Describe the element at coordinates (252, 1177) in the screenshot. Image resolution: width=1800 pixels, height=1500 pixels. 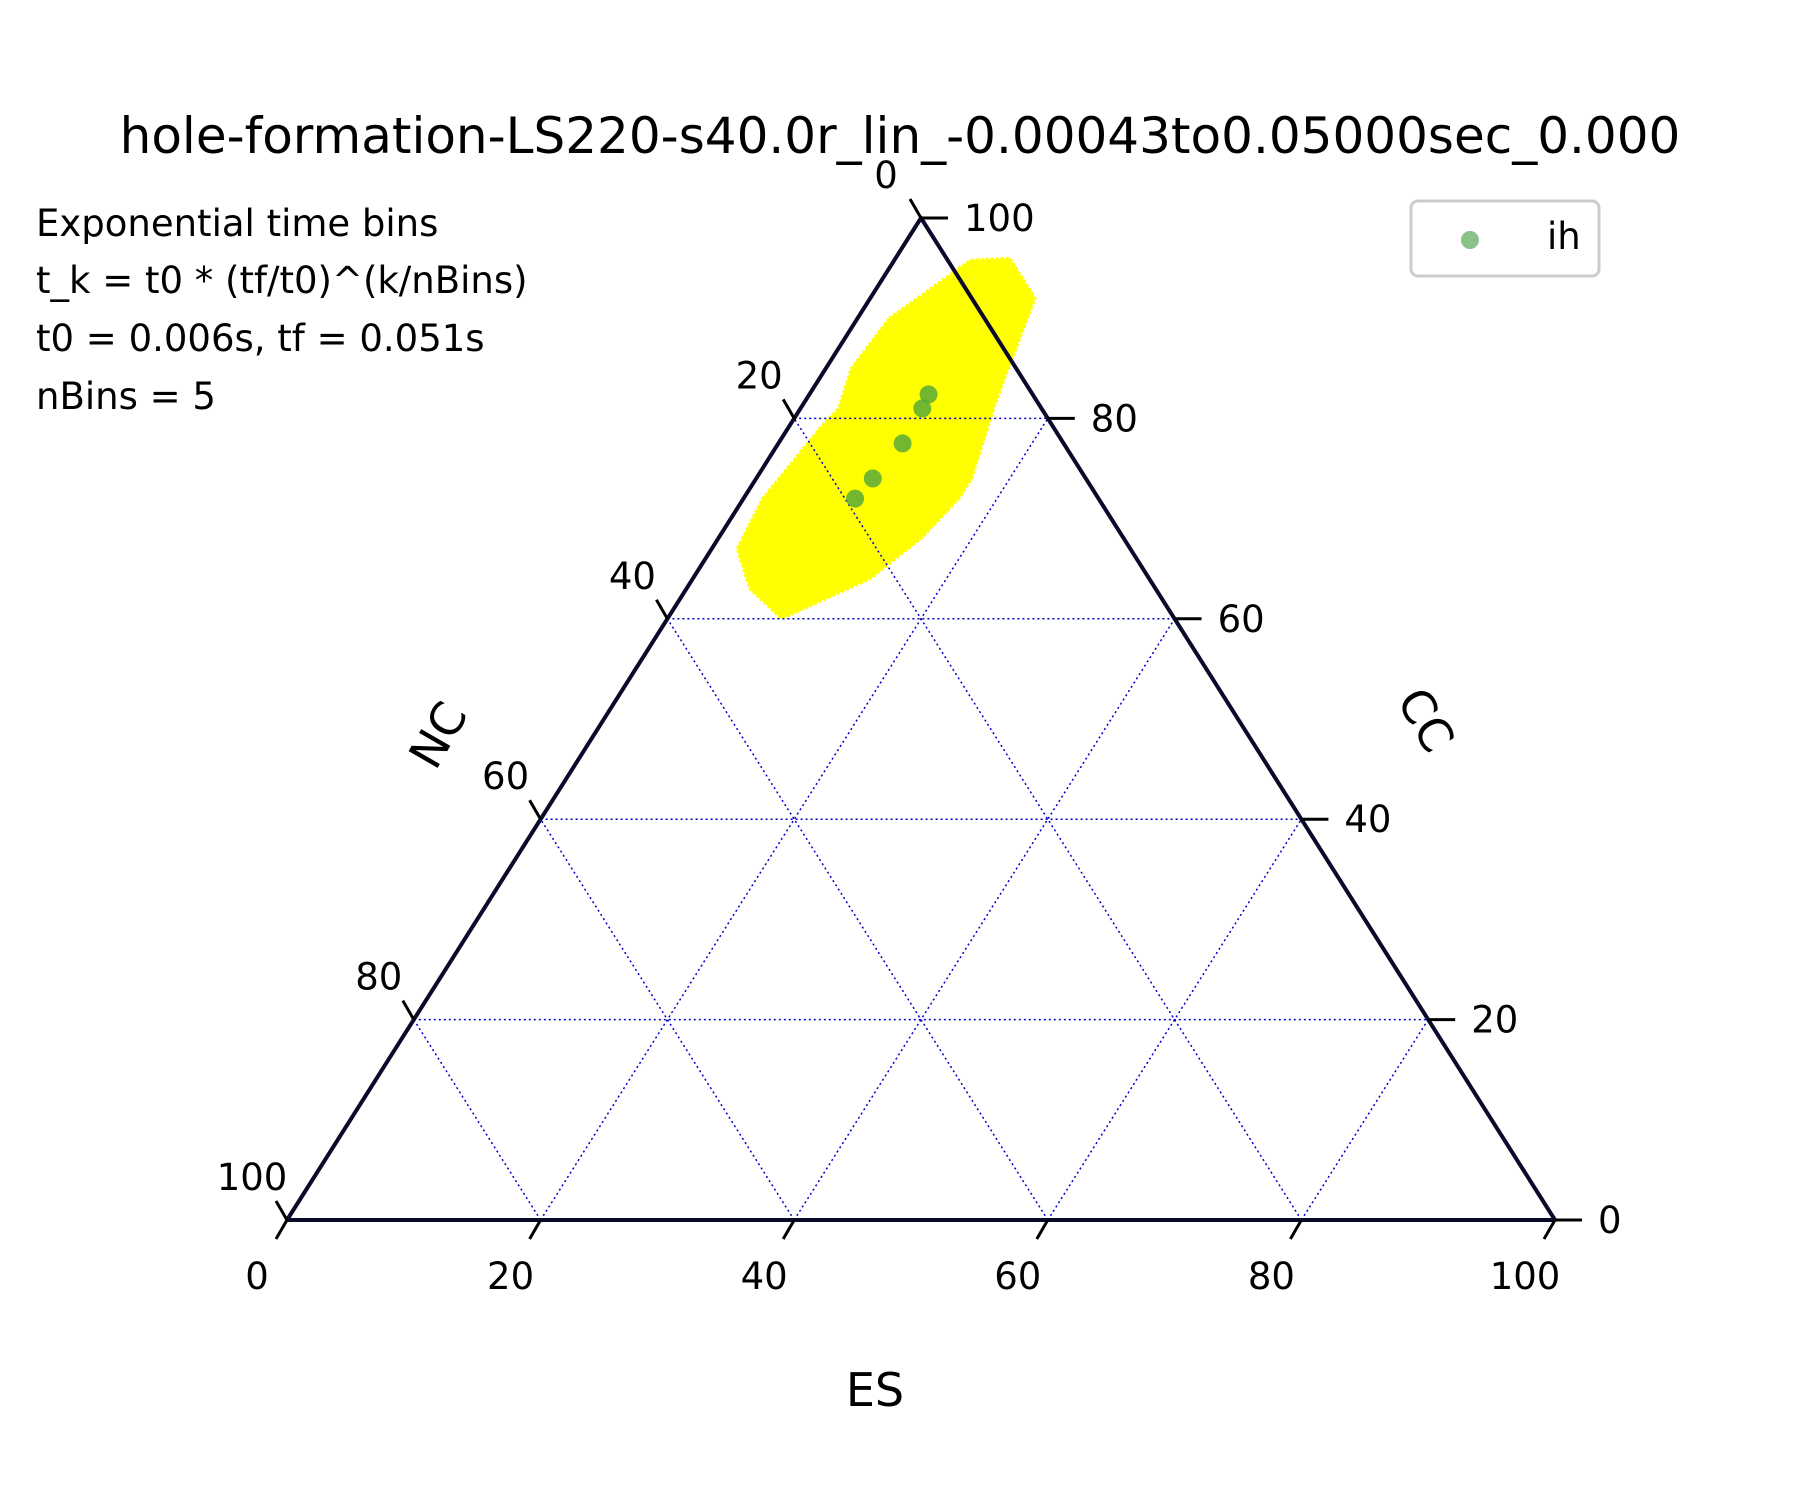
I see `tick-label-nc-100: 100` at that location.